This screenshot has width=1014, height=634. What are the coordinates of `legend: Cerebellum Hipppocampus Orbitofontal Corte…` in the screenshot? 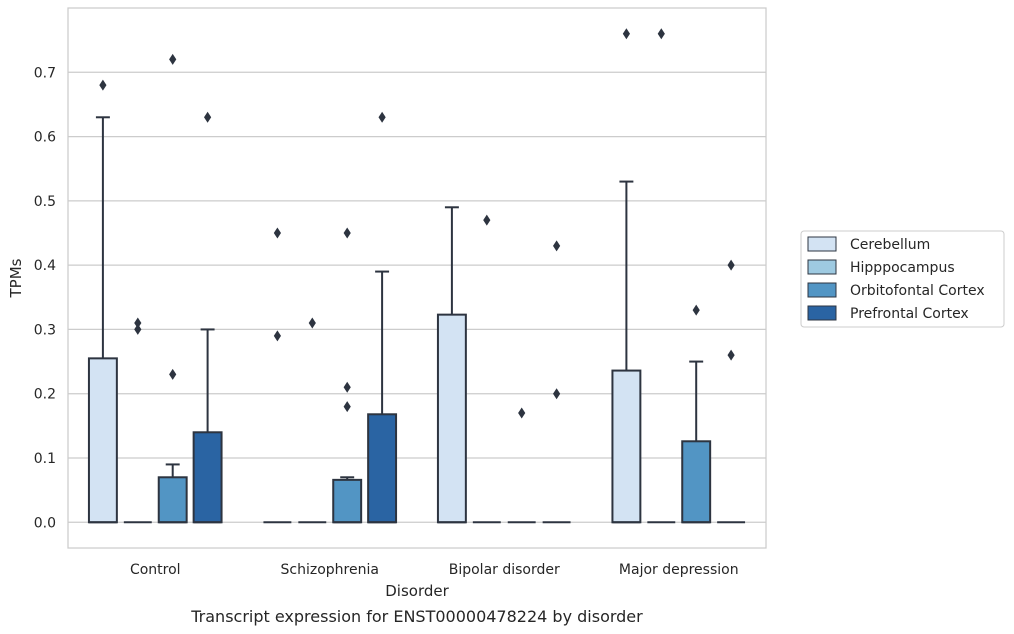 It's located at (902, 279).